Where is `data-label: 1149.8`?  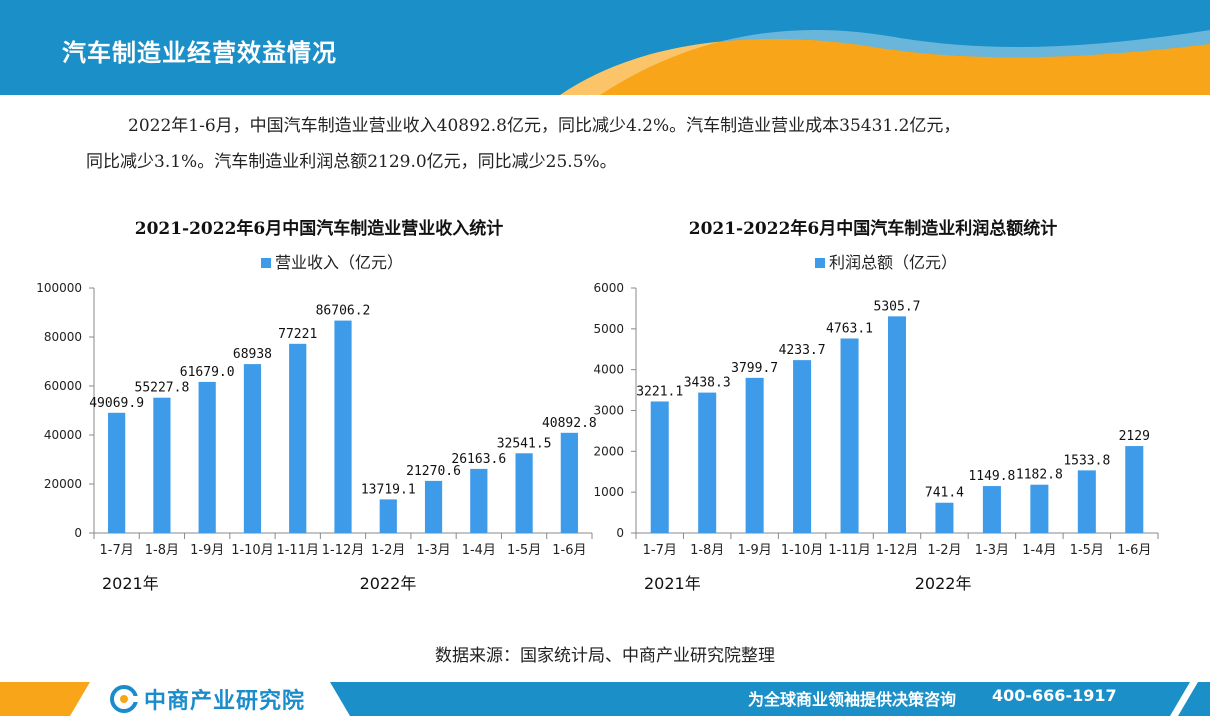
data-label: 1149.8 is located at coordinates (991, 476).